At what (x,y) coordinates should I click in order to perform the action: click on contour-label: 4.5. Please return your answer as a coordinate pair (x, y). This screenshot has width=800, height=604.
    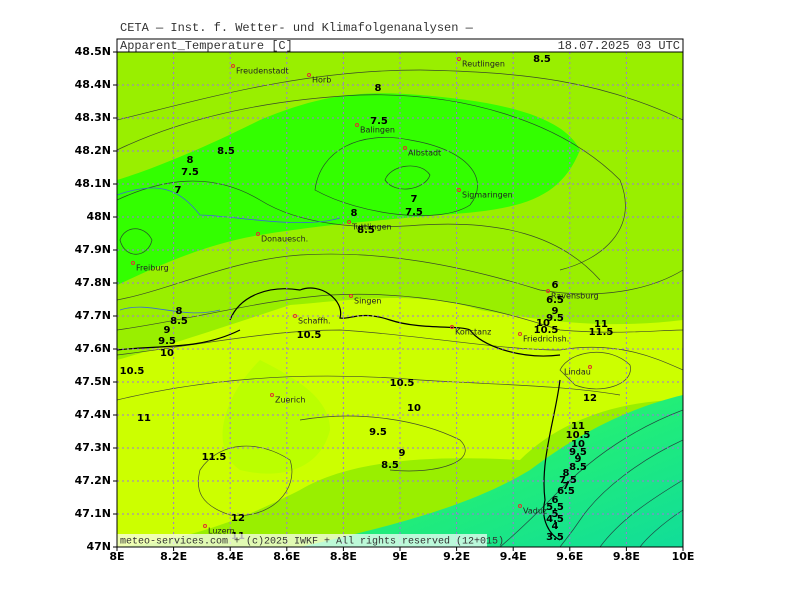
    Looking at the image, I should click on (555, 519).